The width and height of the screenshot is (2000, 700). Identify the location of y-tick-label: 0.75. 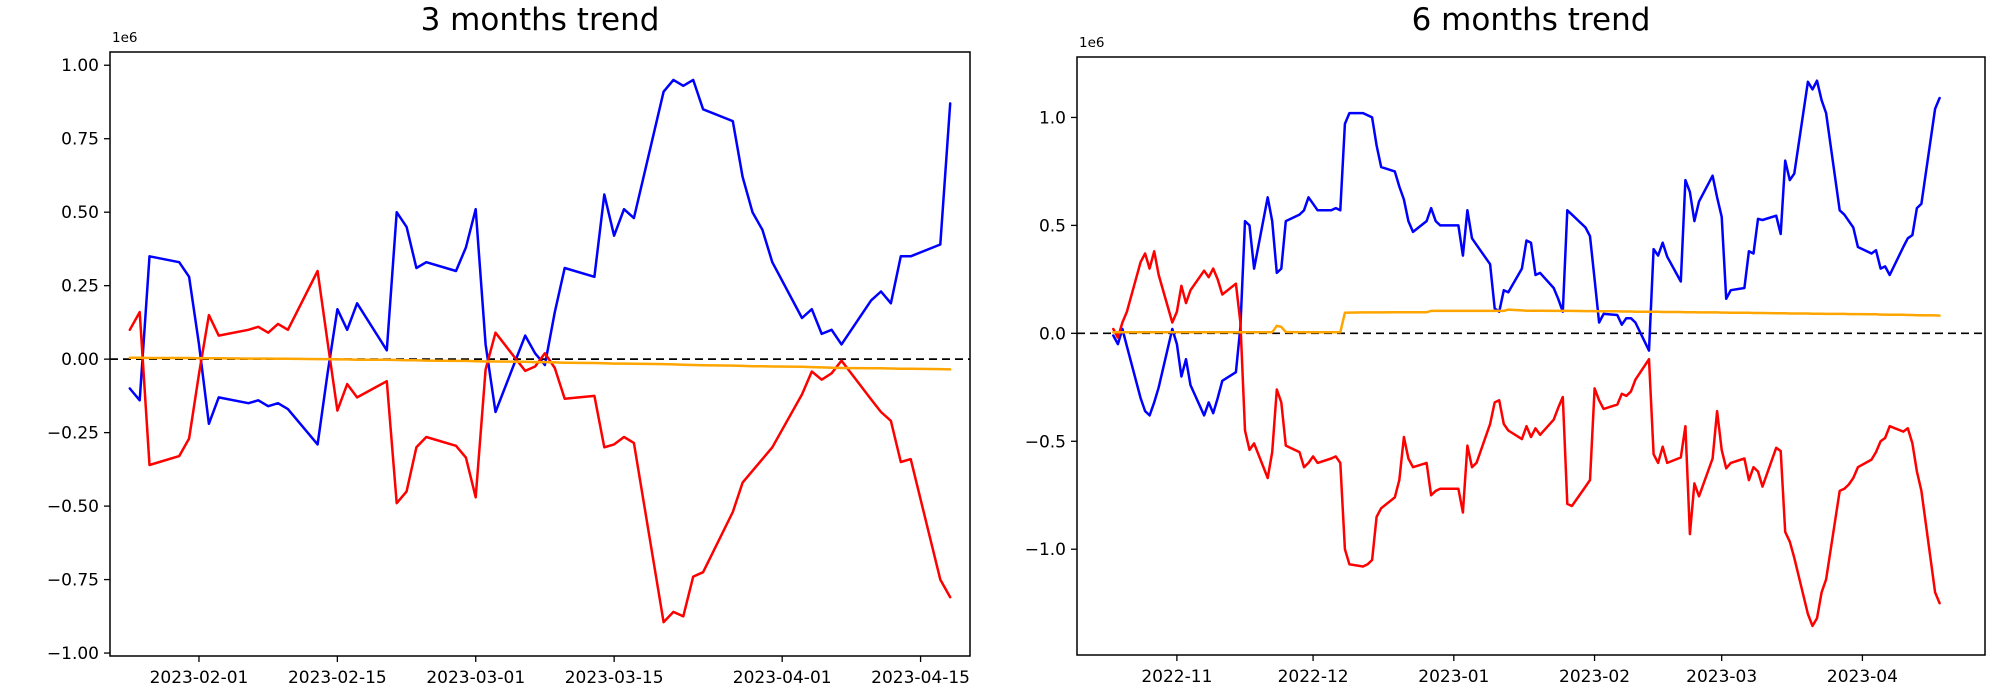
(80, 140).